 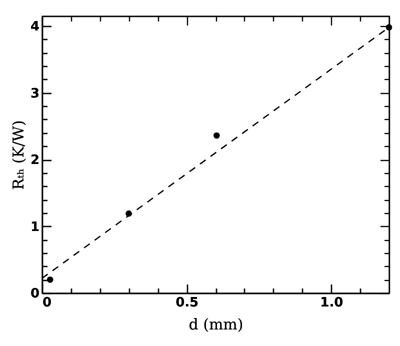 I want to click on x-tick-label: 0, so click(x=47, y=303).